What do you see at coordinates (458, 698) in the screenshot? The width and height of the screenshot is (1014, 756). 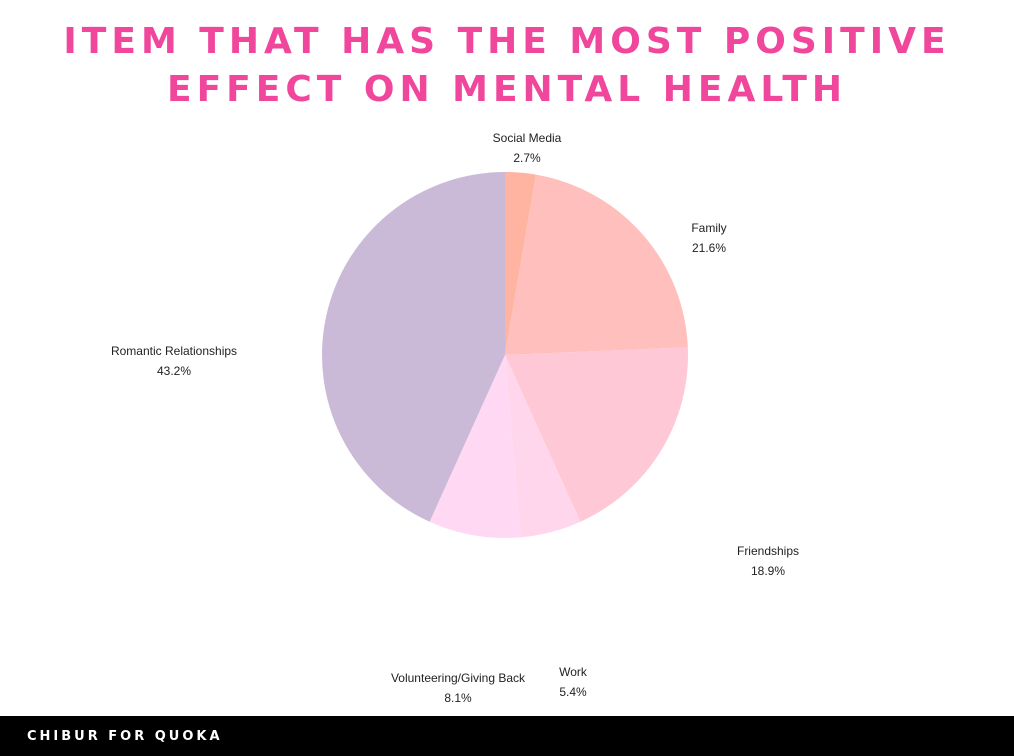 I see `slice-label-value: 8.1%` at bounding box center [458, 698].